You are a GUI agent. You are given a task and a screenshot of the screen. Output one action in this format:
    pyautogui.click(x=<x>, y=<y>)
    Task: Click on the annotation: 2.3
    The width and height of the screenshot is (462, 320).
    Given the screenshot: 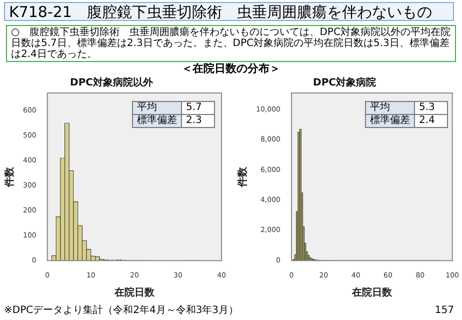 What is the action you would take?
    pyautogui.click(x=198, y=121)
    